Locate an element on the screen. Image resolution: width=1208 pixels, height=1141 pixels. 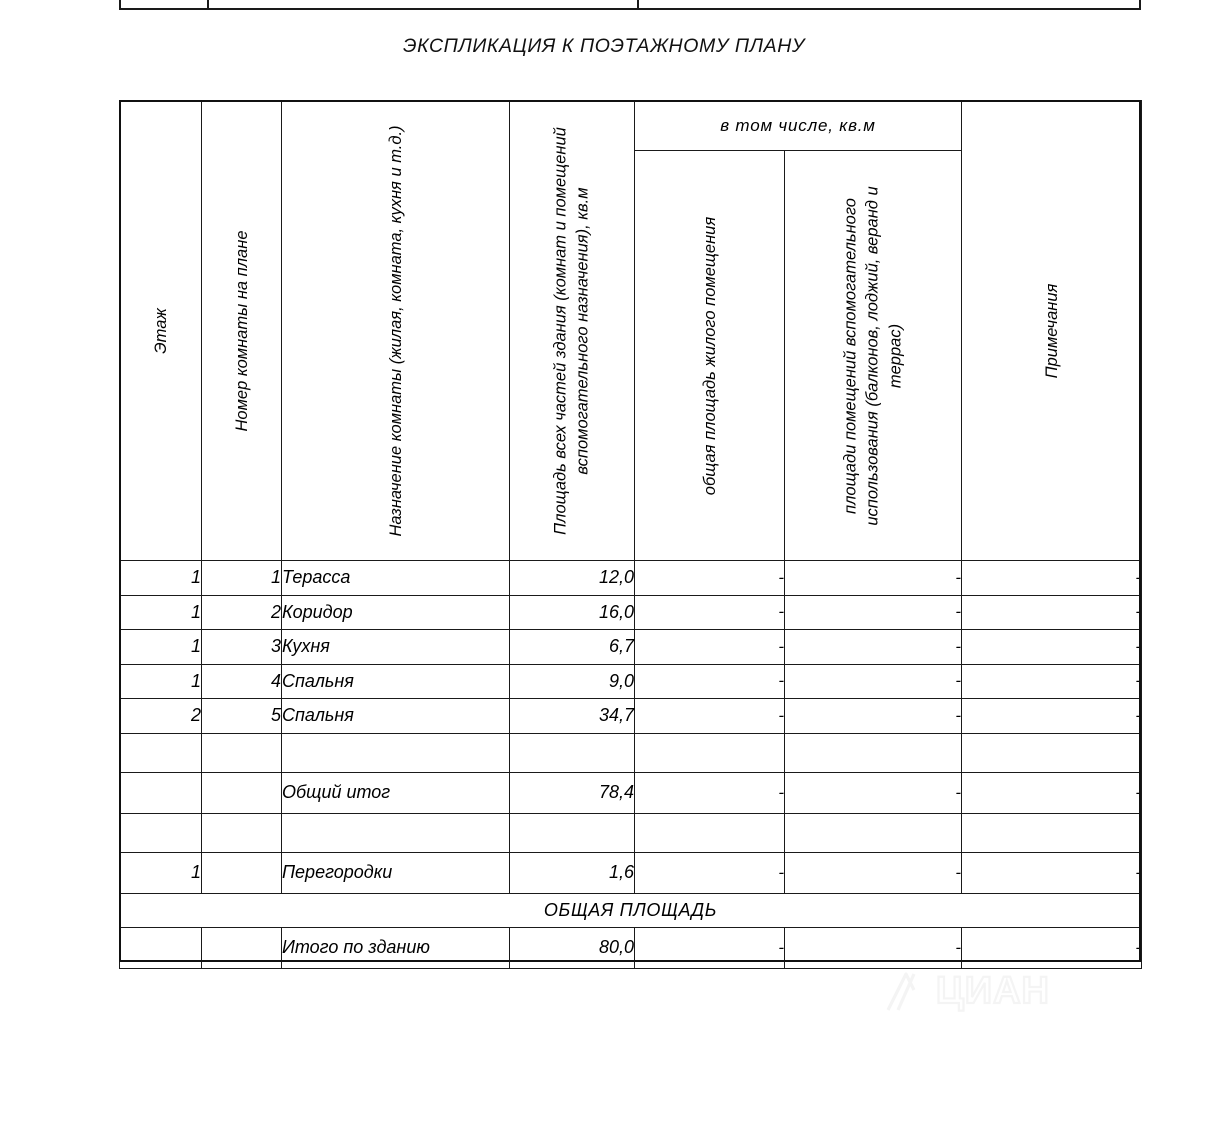
column-header-room-number-label: Номер комнаты на плане is located at coordinates (241, 331).